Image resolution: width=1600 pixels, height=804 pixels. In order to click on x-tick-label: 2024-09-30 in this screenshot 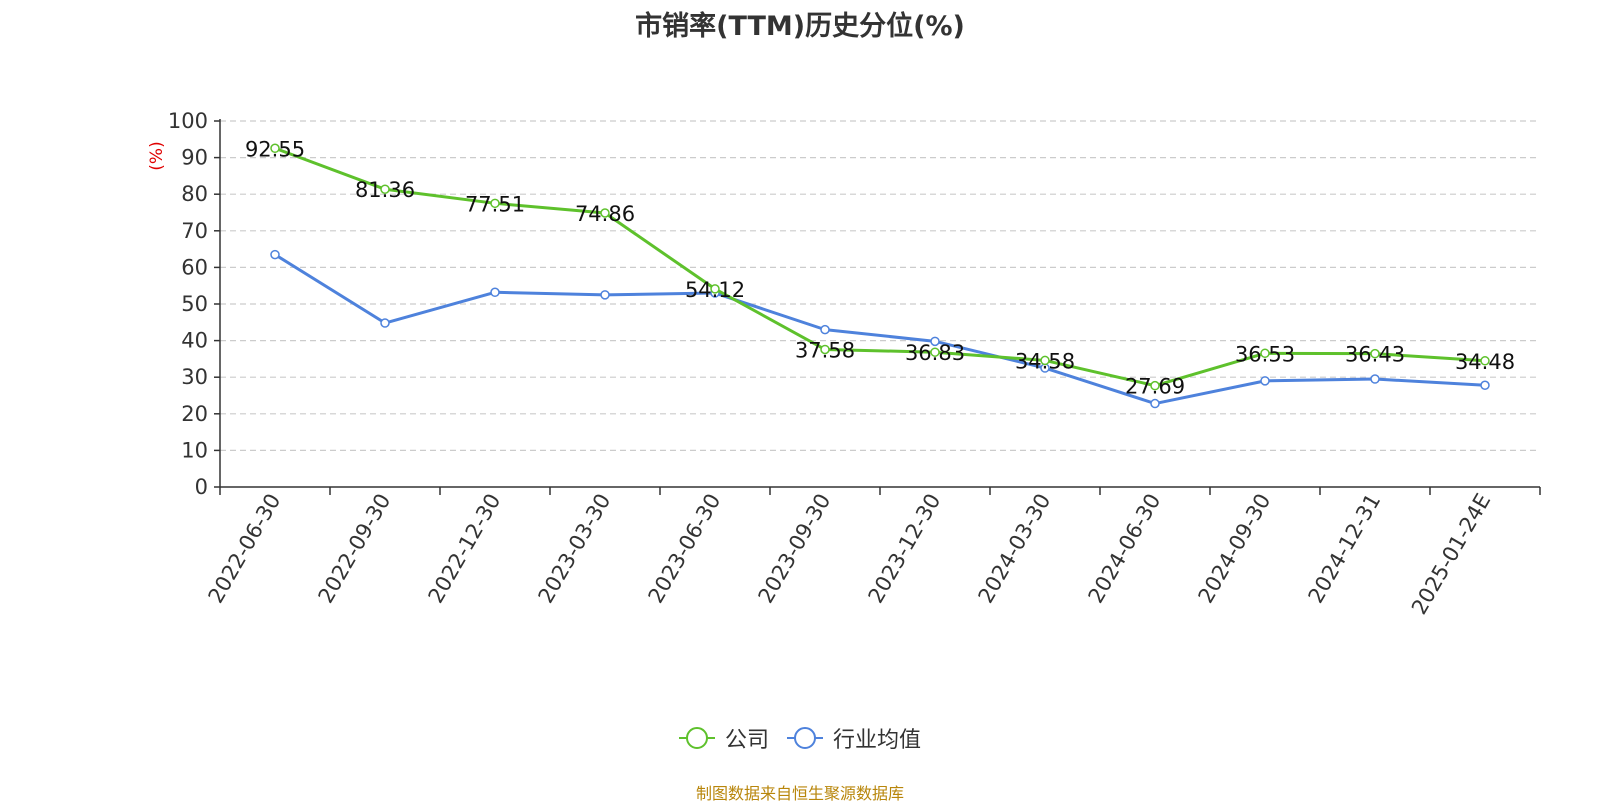, I will do `click(1235, 549)`.